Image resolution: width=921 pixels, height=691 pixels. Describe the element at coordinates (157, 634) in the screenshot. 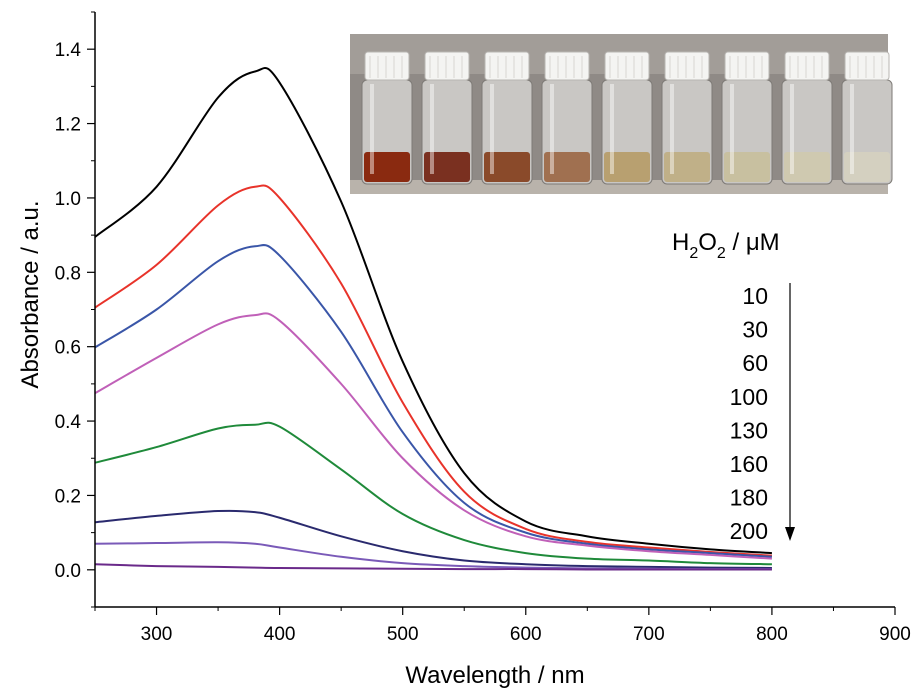

I see `x-tick-label: 300` at that location.